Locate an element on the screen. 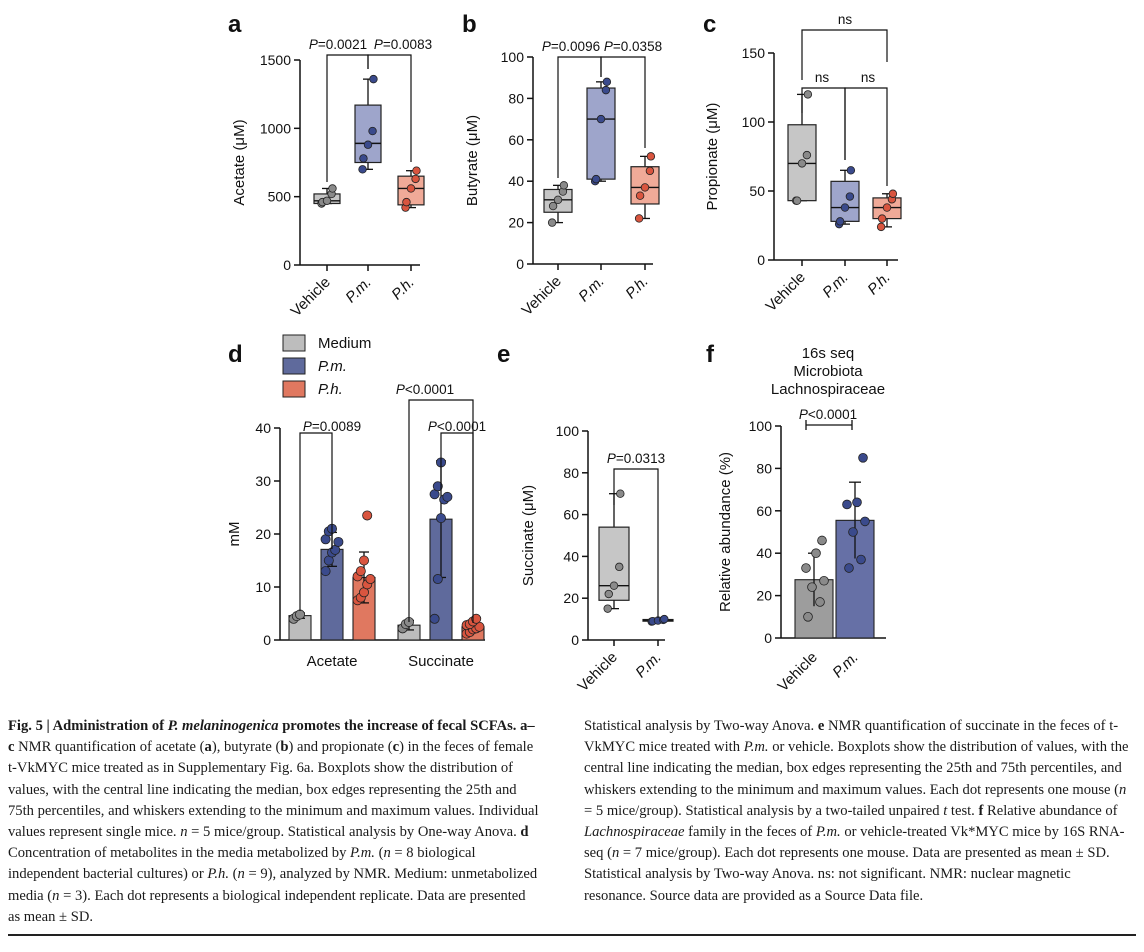 This screenshot has height=952, width=1144. panel-e-x-tick-label: P.m. is located at coordinates (648, 665).